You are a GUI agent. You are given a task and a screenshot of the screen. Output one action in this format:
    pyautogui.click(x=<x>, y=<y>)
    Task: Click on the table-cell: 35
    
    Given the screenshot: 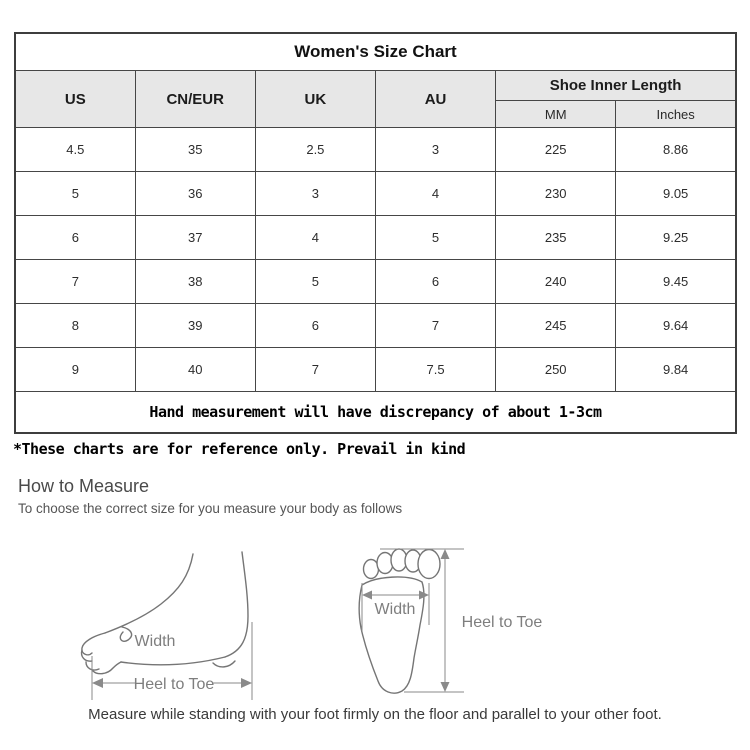 What is the action you would take?
    pyautogui.click(x=195, y=149)
    